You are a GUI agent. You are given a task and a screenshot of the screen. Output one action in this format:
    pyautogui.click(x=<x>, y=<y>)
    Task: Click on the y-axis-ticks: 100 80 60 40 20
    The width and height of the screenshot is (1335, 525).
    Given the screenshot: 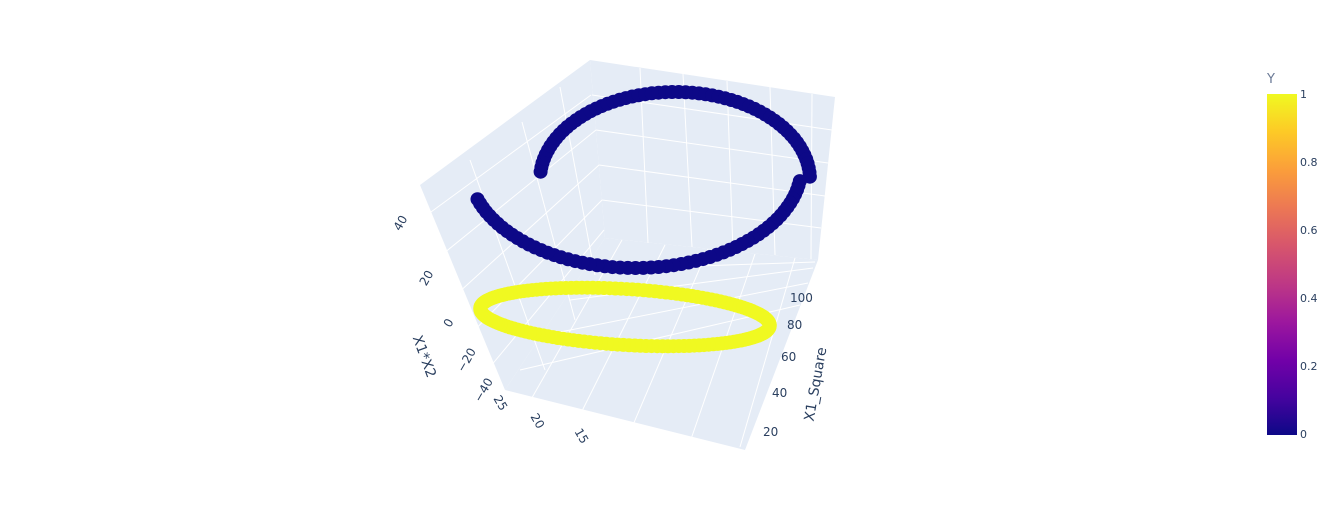 What is the action you would take?
    pyautogui.click(x=788, y=365)
    